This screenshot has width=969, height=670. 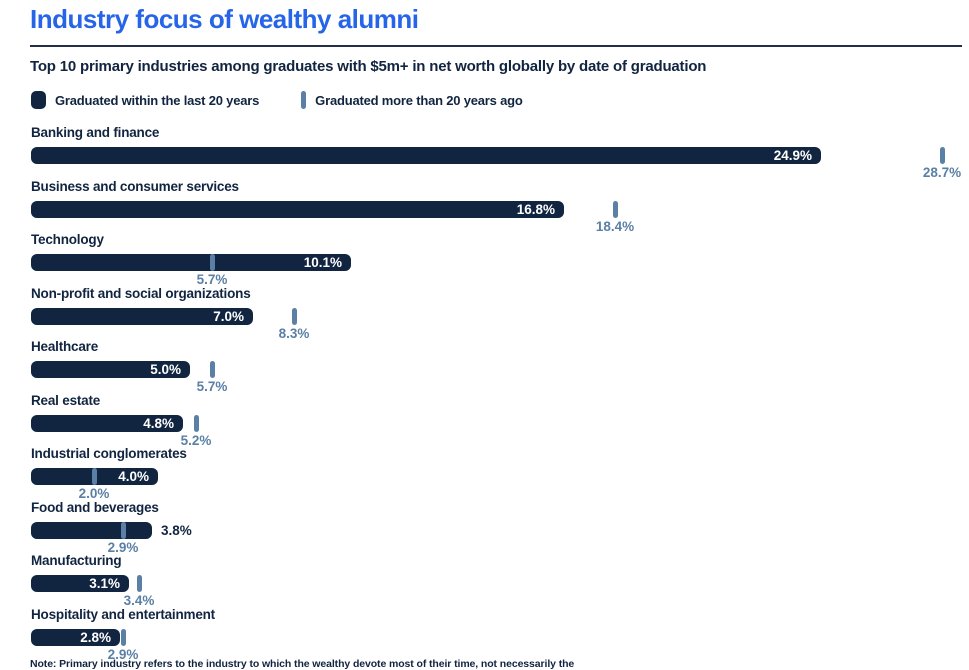 I want to click on marker-tick-hospitality-and-entertainment, so click(x=123, y=637).